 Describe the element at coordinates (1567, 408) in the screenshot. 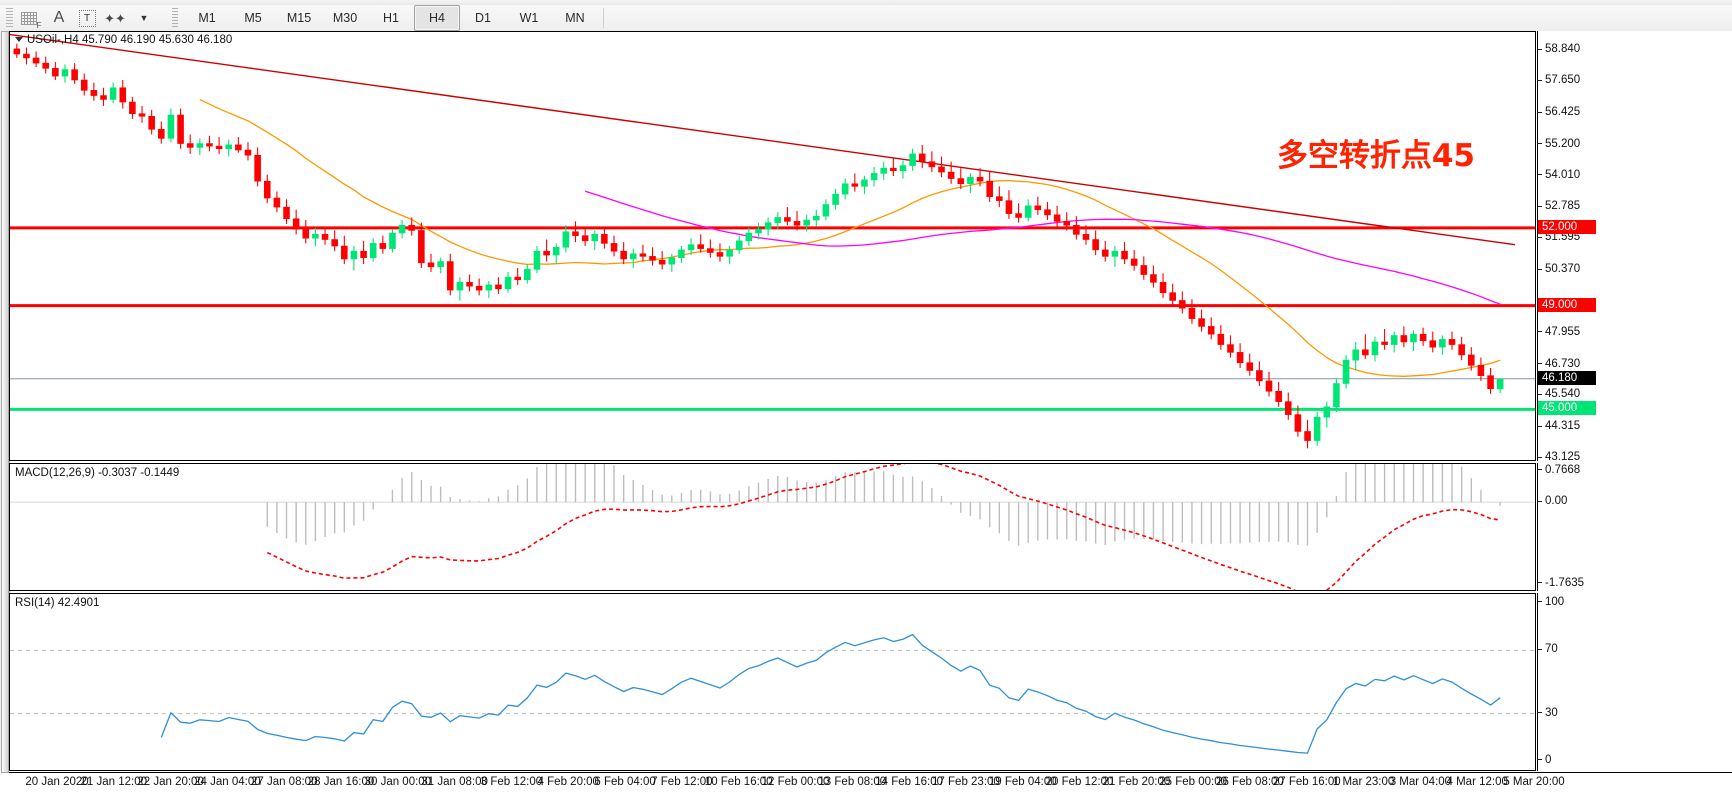

I see `price-level-tag: 45.000` at that location.